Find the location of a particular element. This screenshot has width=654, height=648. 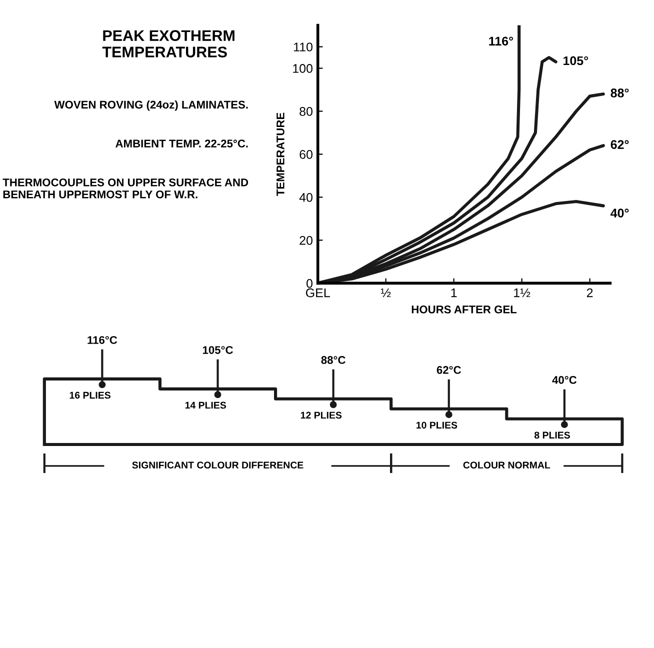

y-tick-label: 110 is located at coordinates (303, 47).